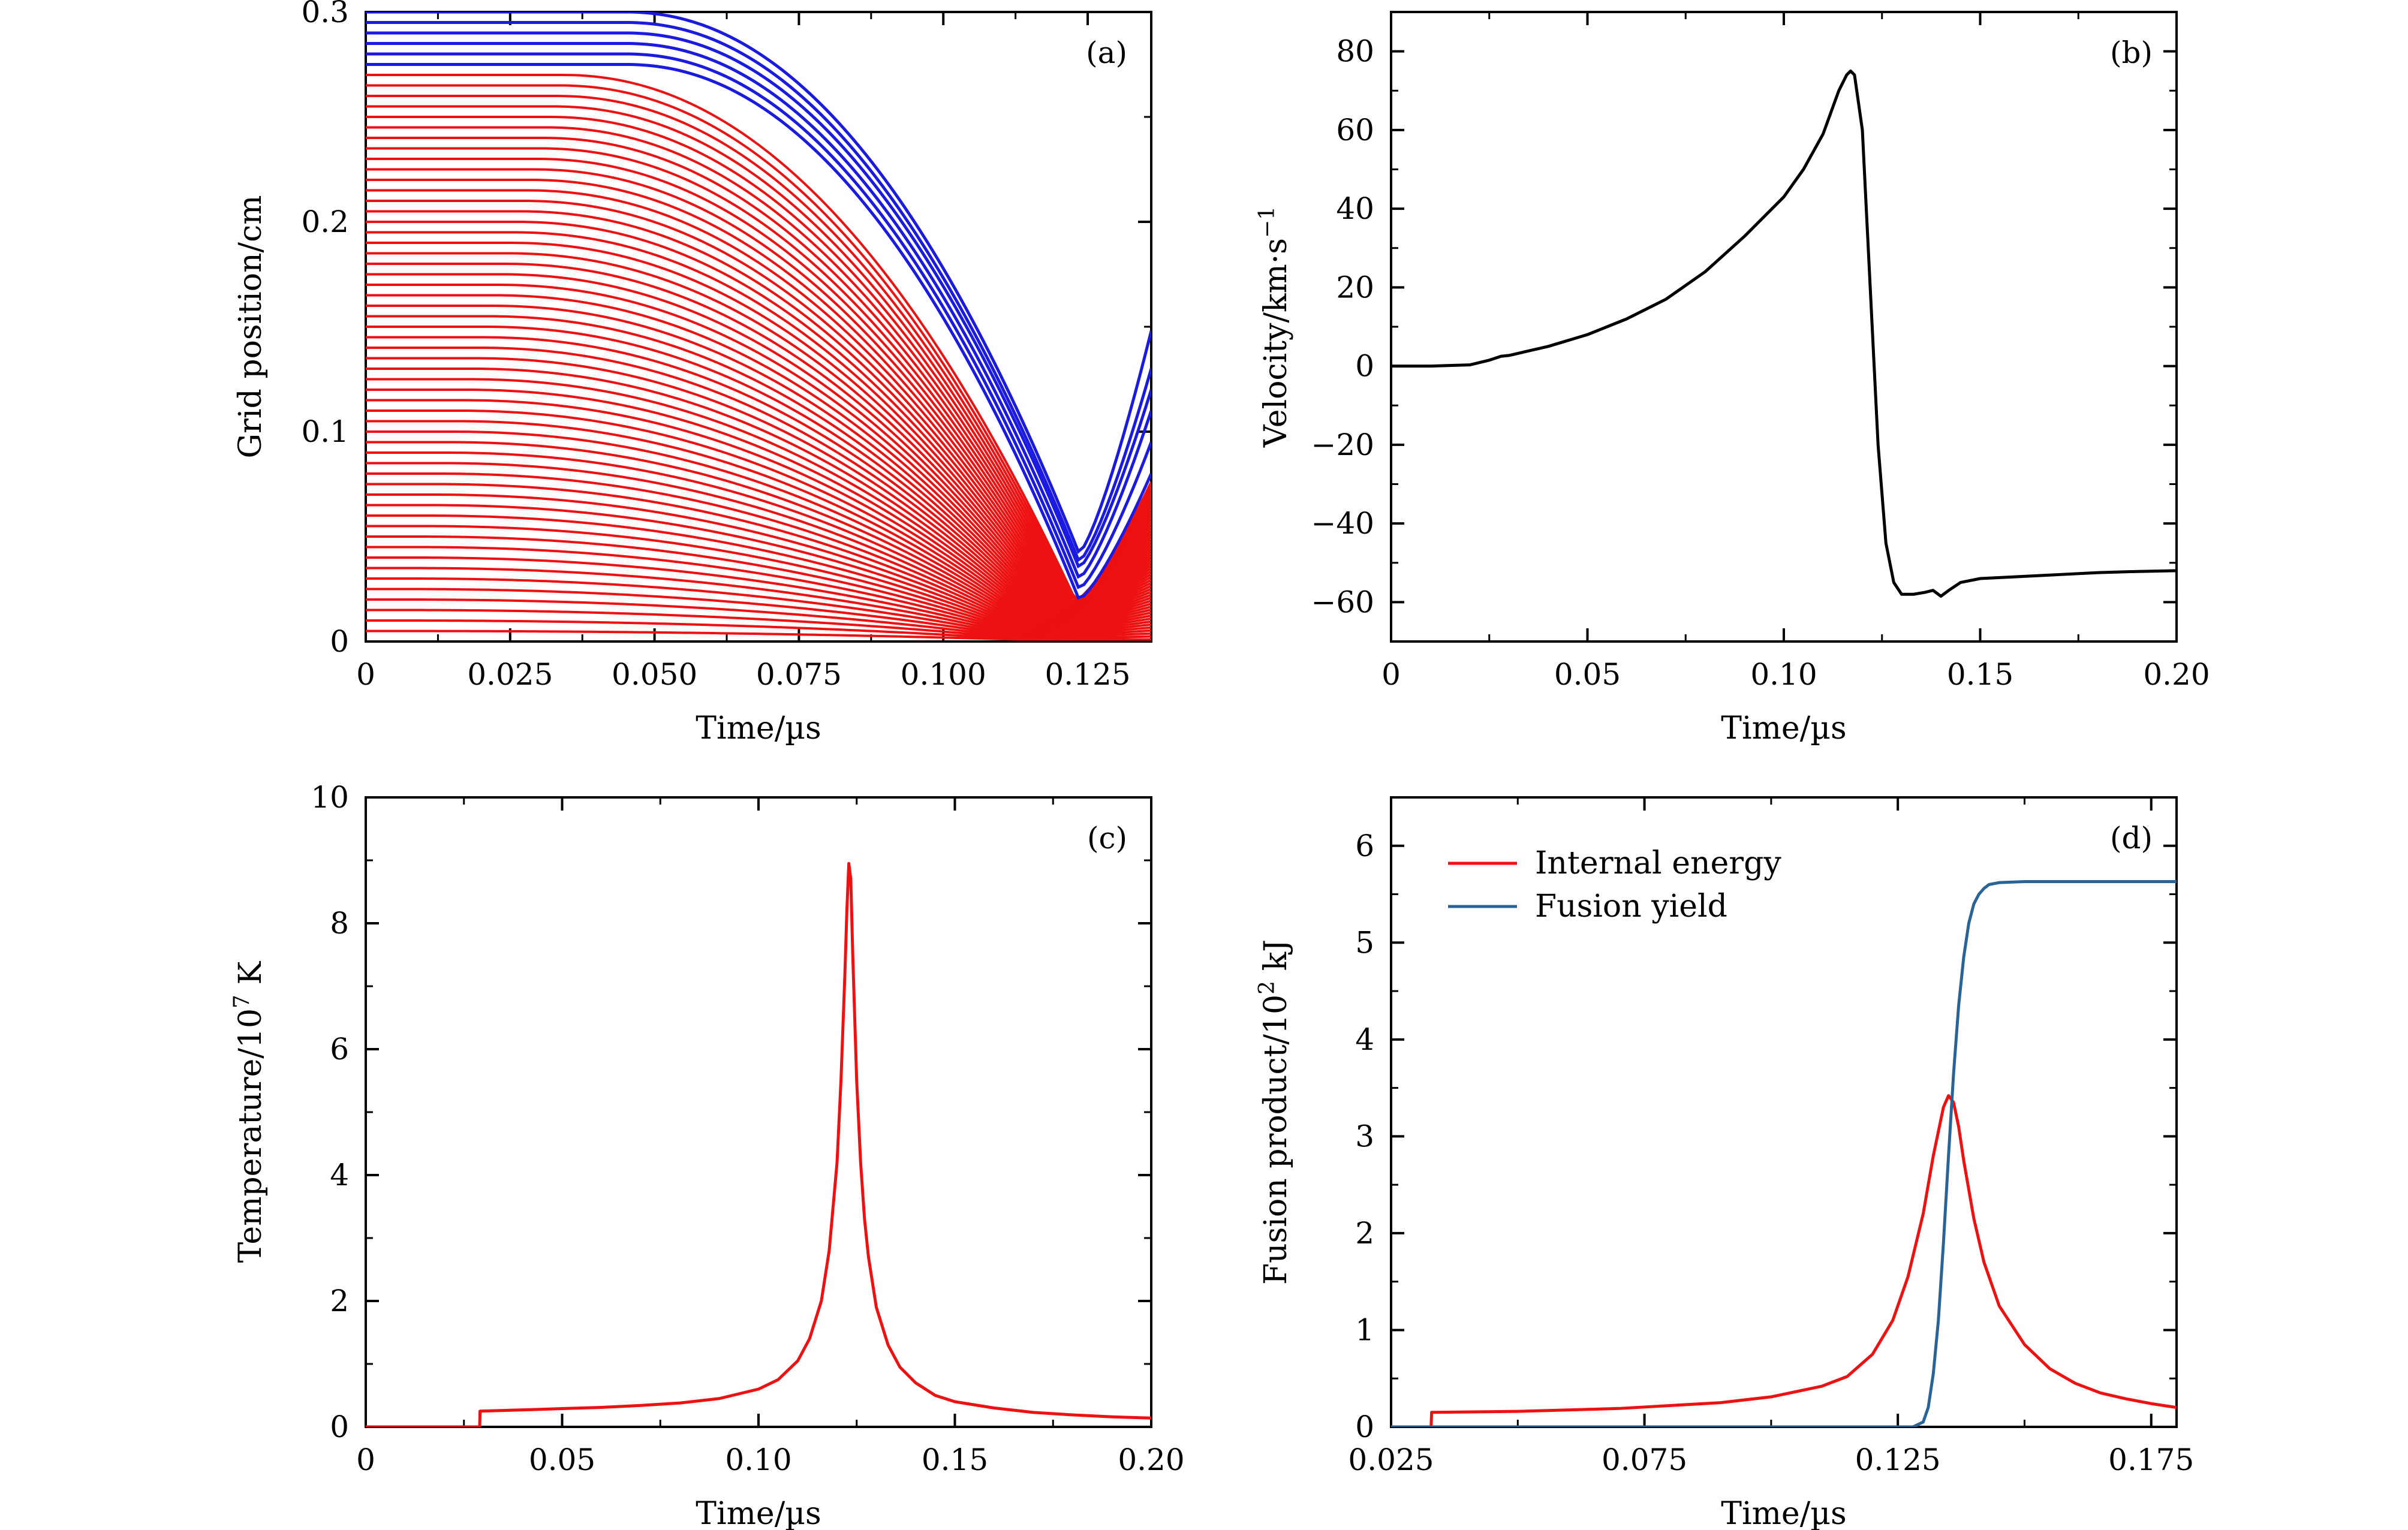 The height and width of the screenshot is (1530, 2408). I want to click on y-tick-label: 3, so click(1364, 1136).